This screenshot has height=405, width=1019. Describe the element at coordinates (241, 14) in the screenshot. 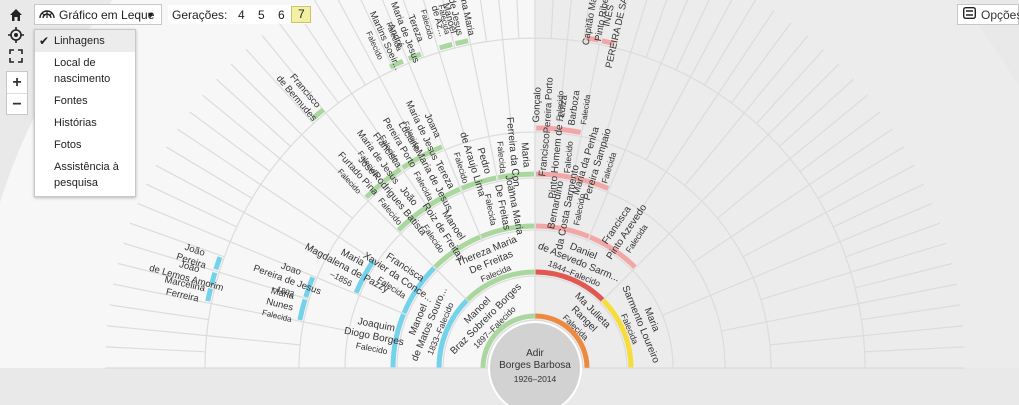

I see `generation-option-4: 4` at that location.